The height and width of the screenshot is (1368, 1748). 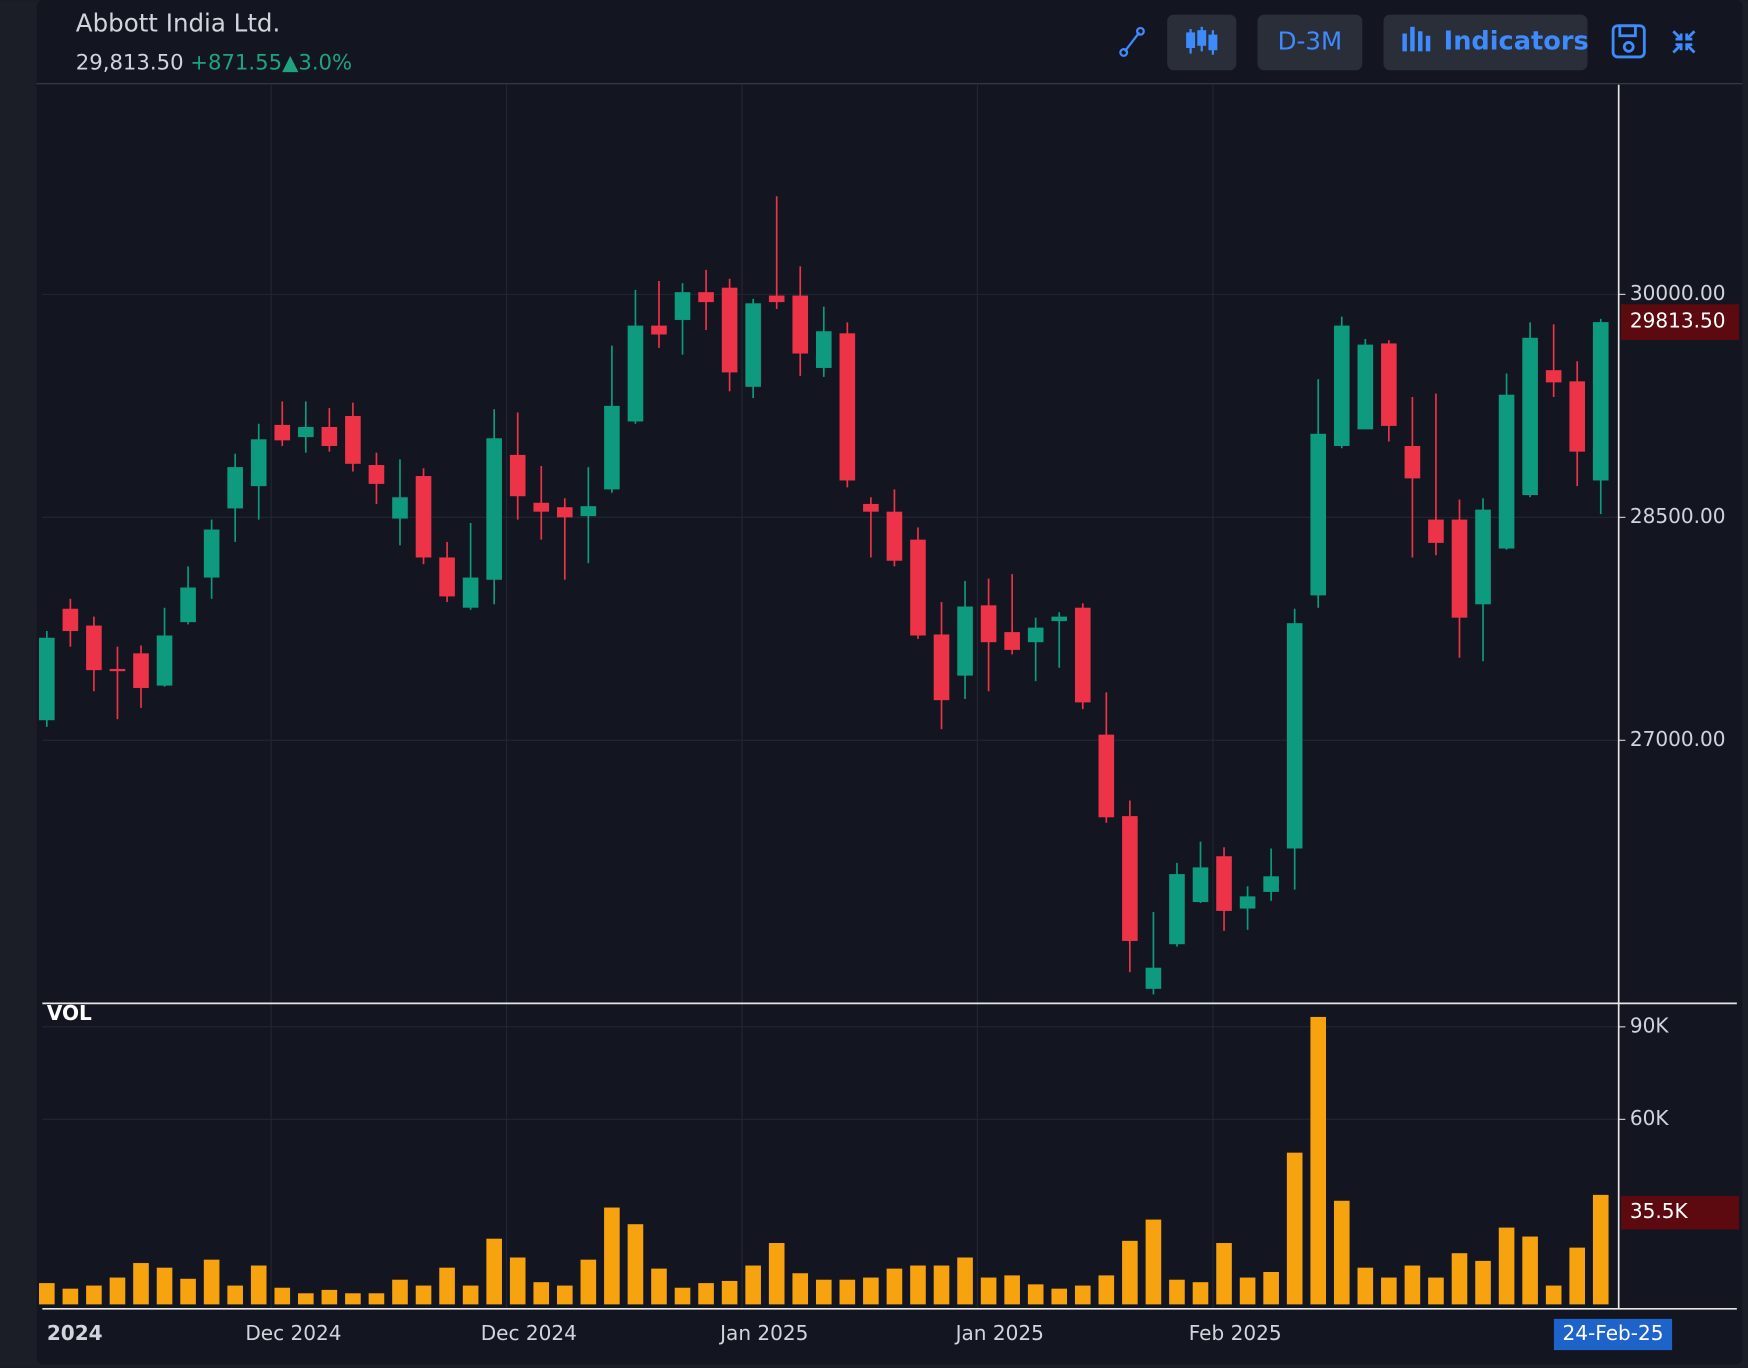 What do you see at coordinates (130, 62) in the screenshot?
I see `price: 29,813.50` at bounding box center [130, 62].